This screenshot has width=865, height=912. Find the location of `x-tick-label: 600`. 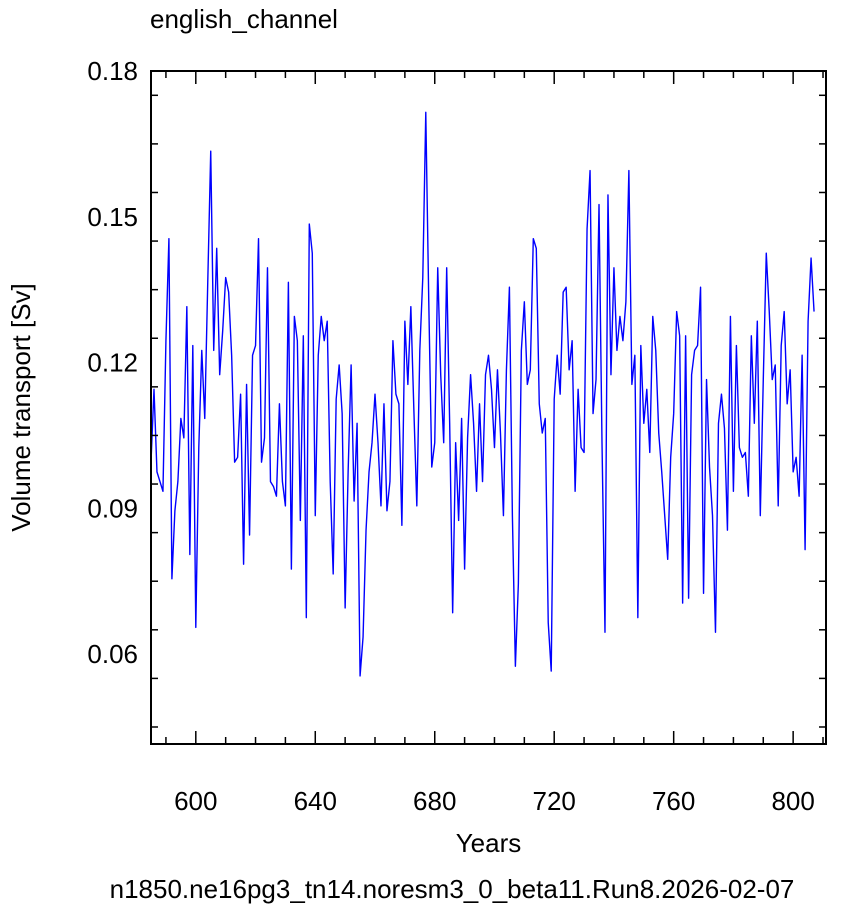

x-tick-label: 600 is located at coordinates (195, 801).